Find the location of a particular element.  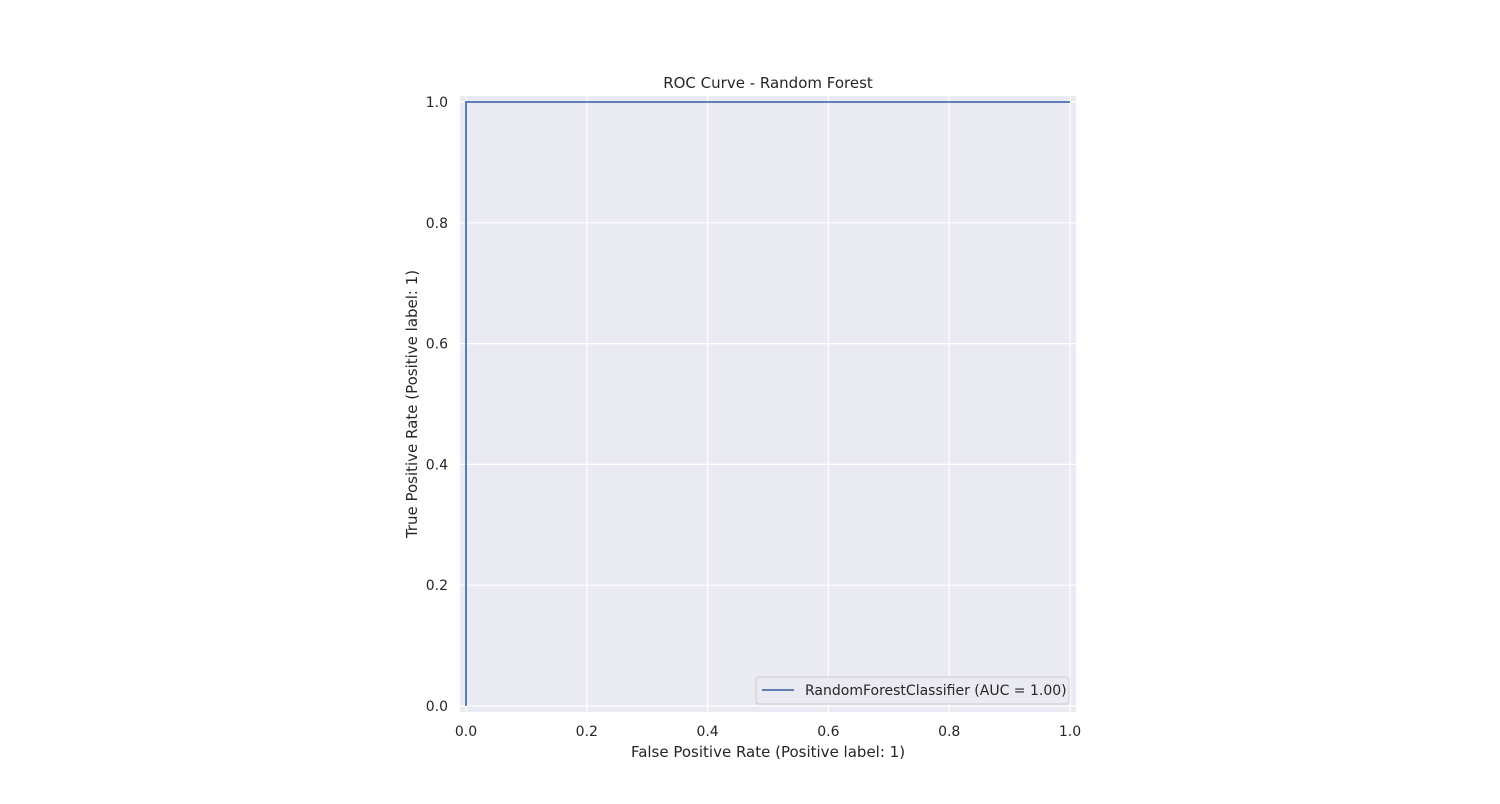

y-tick-label: 0.6 is located at coordinates (437, 345).